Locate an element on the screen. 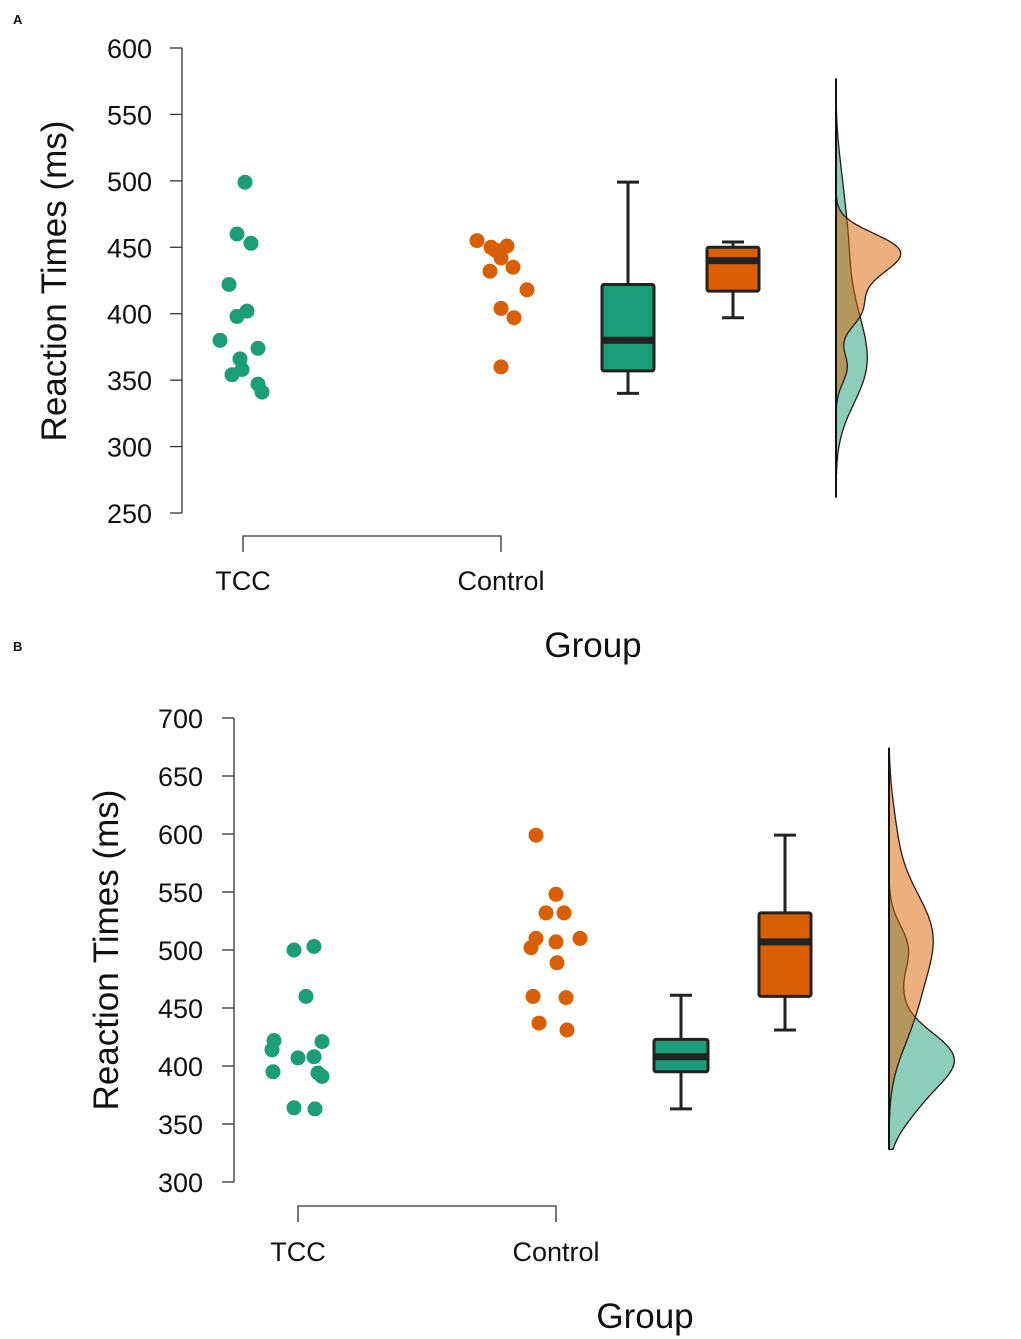 Image resolution: width=1021 pixels, height=1339 pixels. panel-letter: A is located at coordinates (18, 19).